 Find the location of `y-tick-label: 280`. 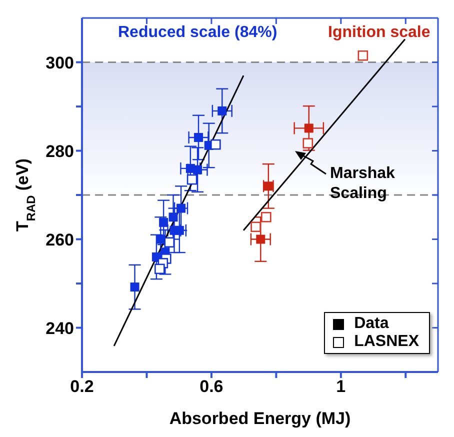

y-tick-label: 280 is located at coordinates (60, 151).